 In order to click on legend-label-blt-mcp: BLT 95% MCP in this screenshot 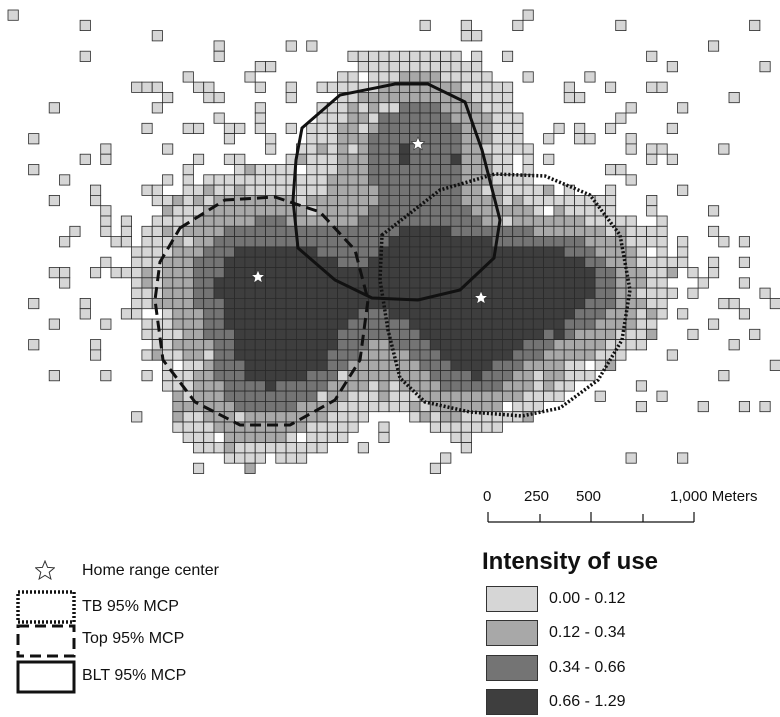, I will do `click(134, 675)`.